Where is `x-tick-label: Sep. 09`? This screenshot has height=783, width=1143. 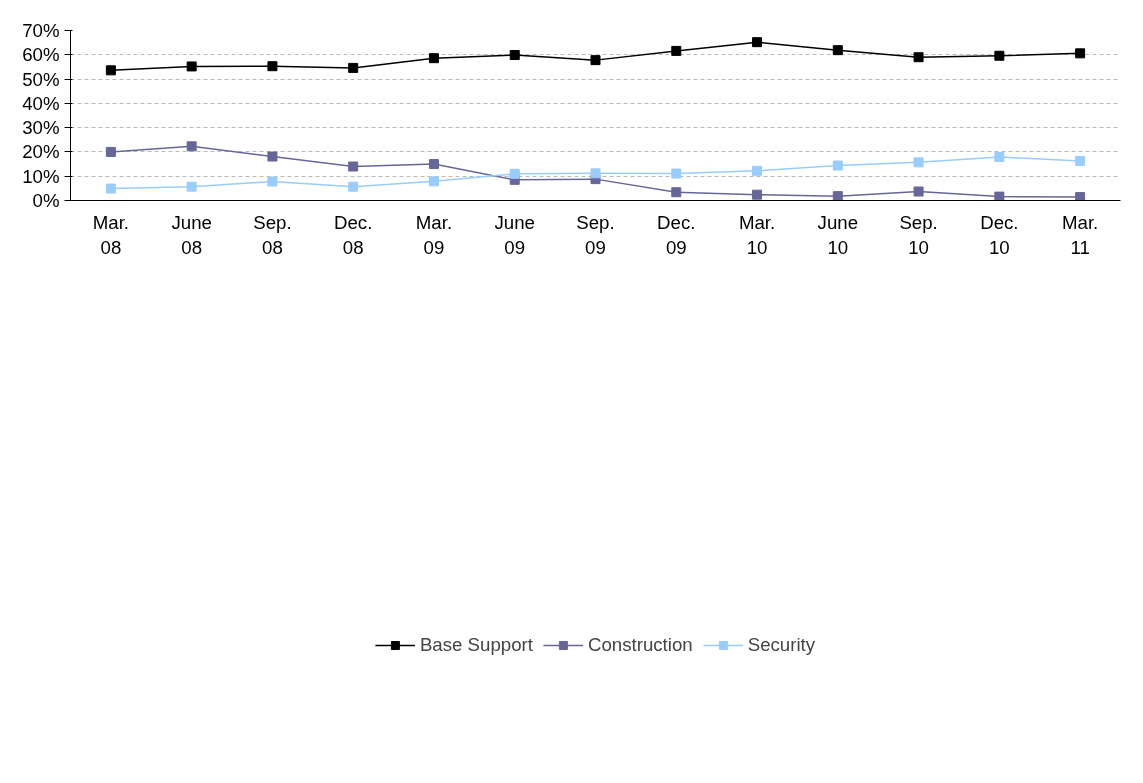
x-tick-label: Sep. 09 is located at coordinates (595, 234).